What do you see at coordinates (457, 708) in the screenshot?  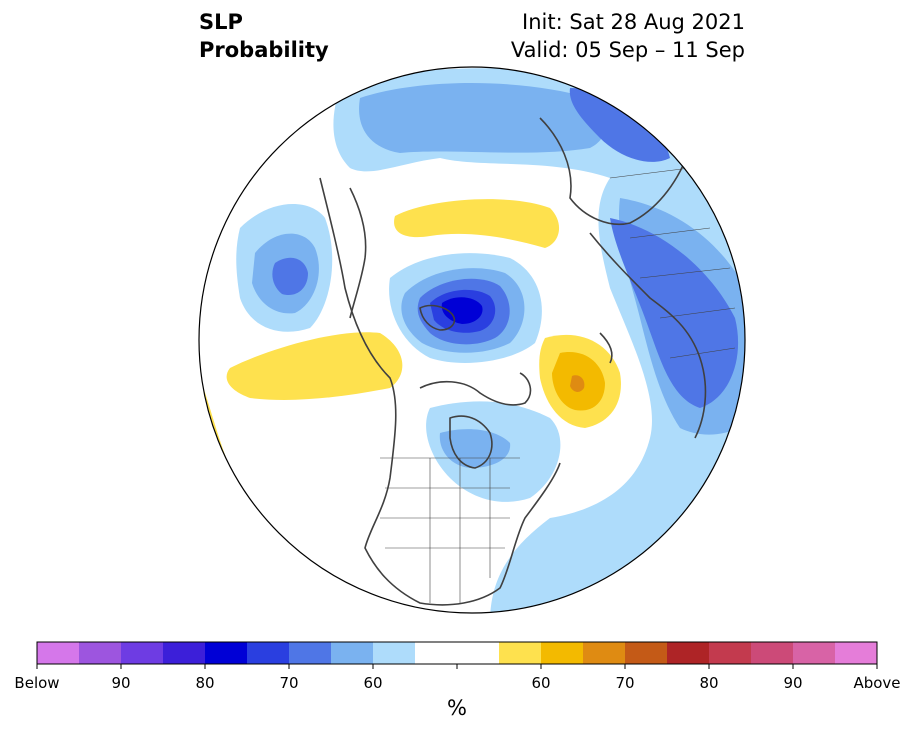 I see `colorbar-unit: %` at bounding box center [457, 708].